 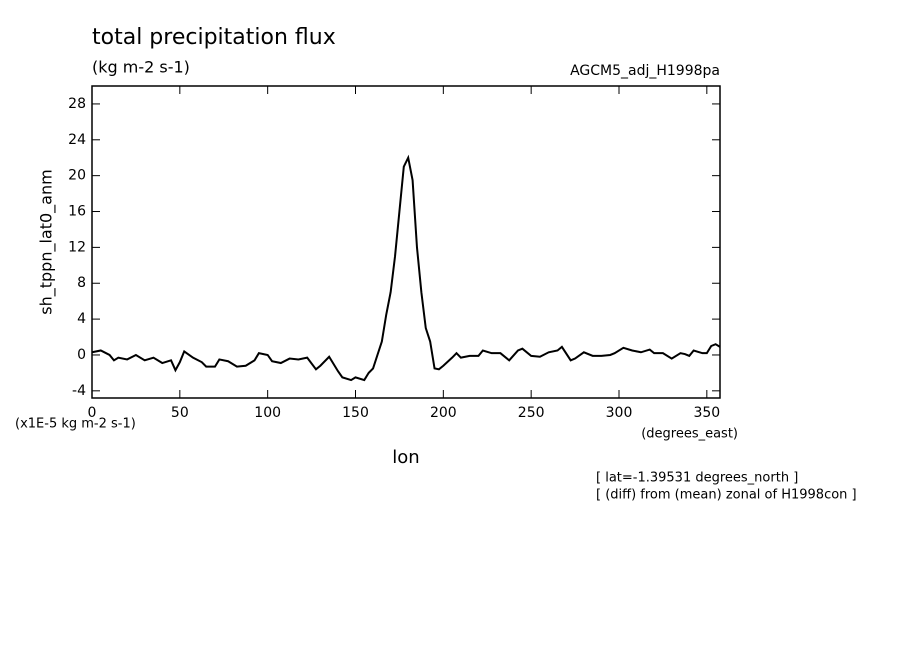 What do you see at coordinates (689, 434) in the screenshot?
I see `x-units: (degrees_east)` at bounding box center [689, 434].